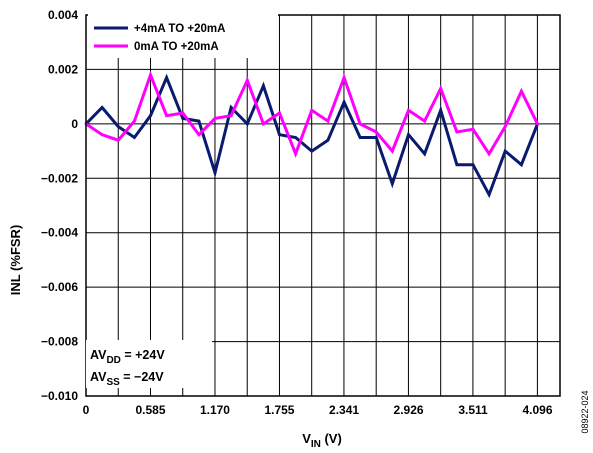 Image resolution: width=593 pixels, height=453 pixels. What do you see at coordinates (127, 357) in the screenshot?
I see `annotation-avdd: AVDD = +24V` at bounding box center [127, 357].